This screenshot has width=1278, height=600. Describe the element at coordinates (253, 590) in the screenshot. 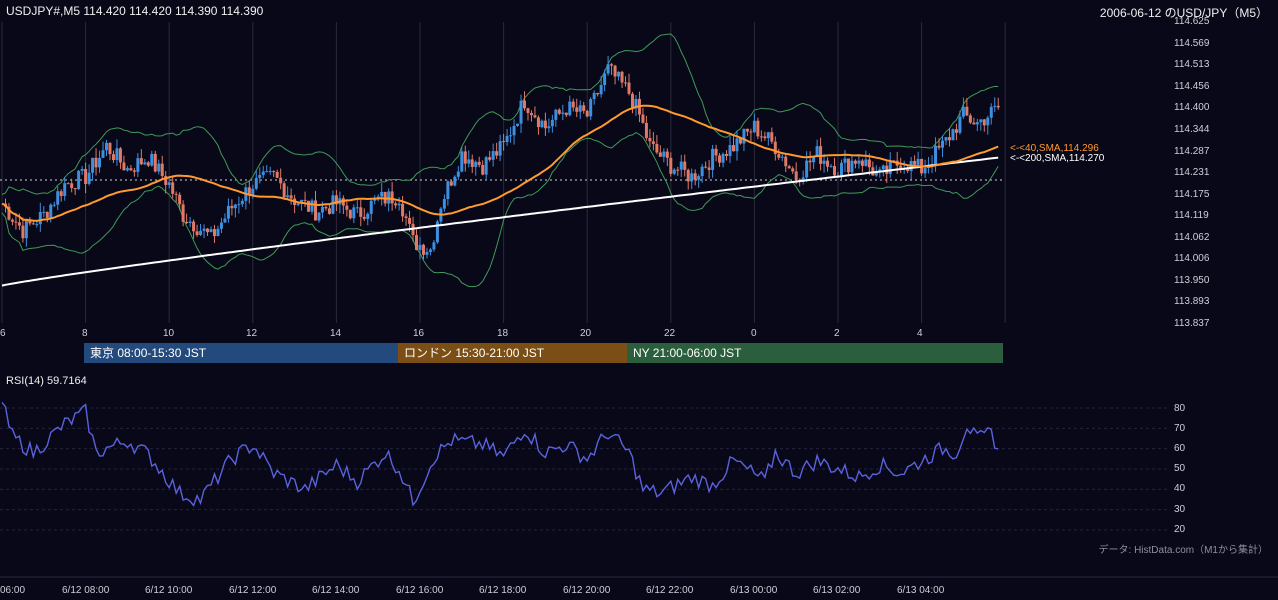

I see `date-tick: 6/12 12:00` at that location.